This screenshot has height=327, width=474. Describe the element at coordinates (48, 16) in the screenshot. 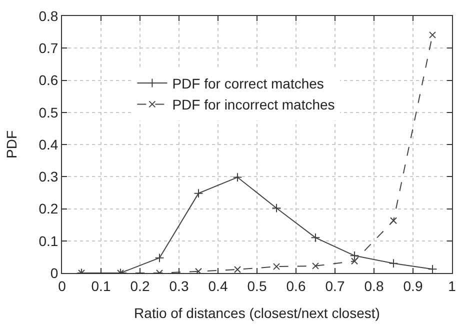

I see `y-tick-label: 0.8` at that location.